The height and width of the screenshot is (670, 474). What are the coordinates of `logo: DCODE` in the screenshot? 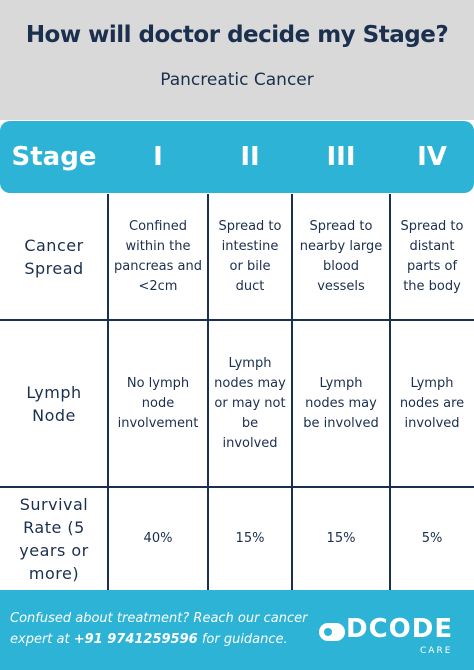 It's located at (400, 629).